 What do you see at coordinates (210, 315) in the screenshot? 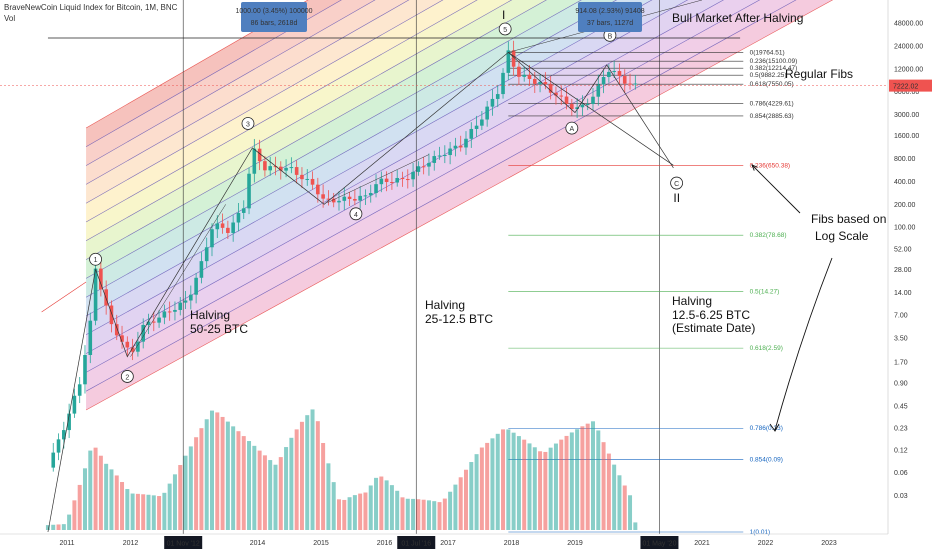
I see `annotation-halving-1-line1: Halving` at bounding box center [210, 315].